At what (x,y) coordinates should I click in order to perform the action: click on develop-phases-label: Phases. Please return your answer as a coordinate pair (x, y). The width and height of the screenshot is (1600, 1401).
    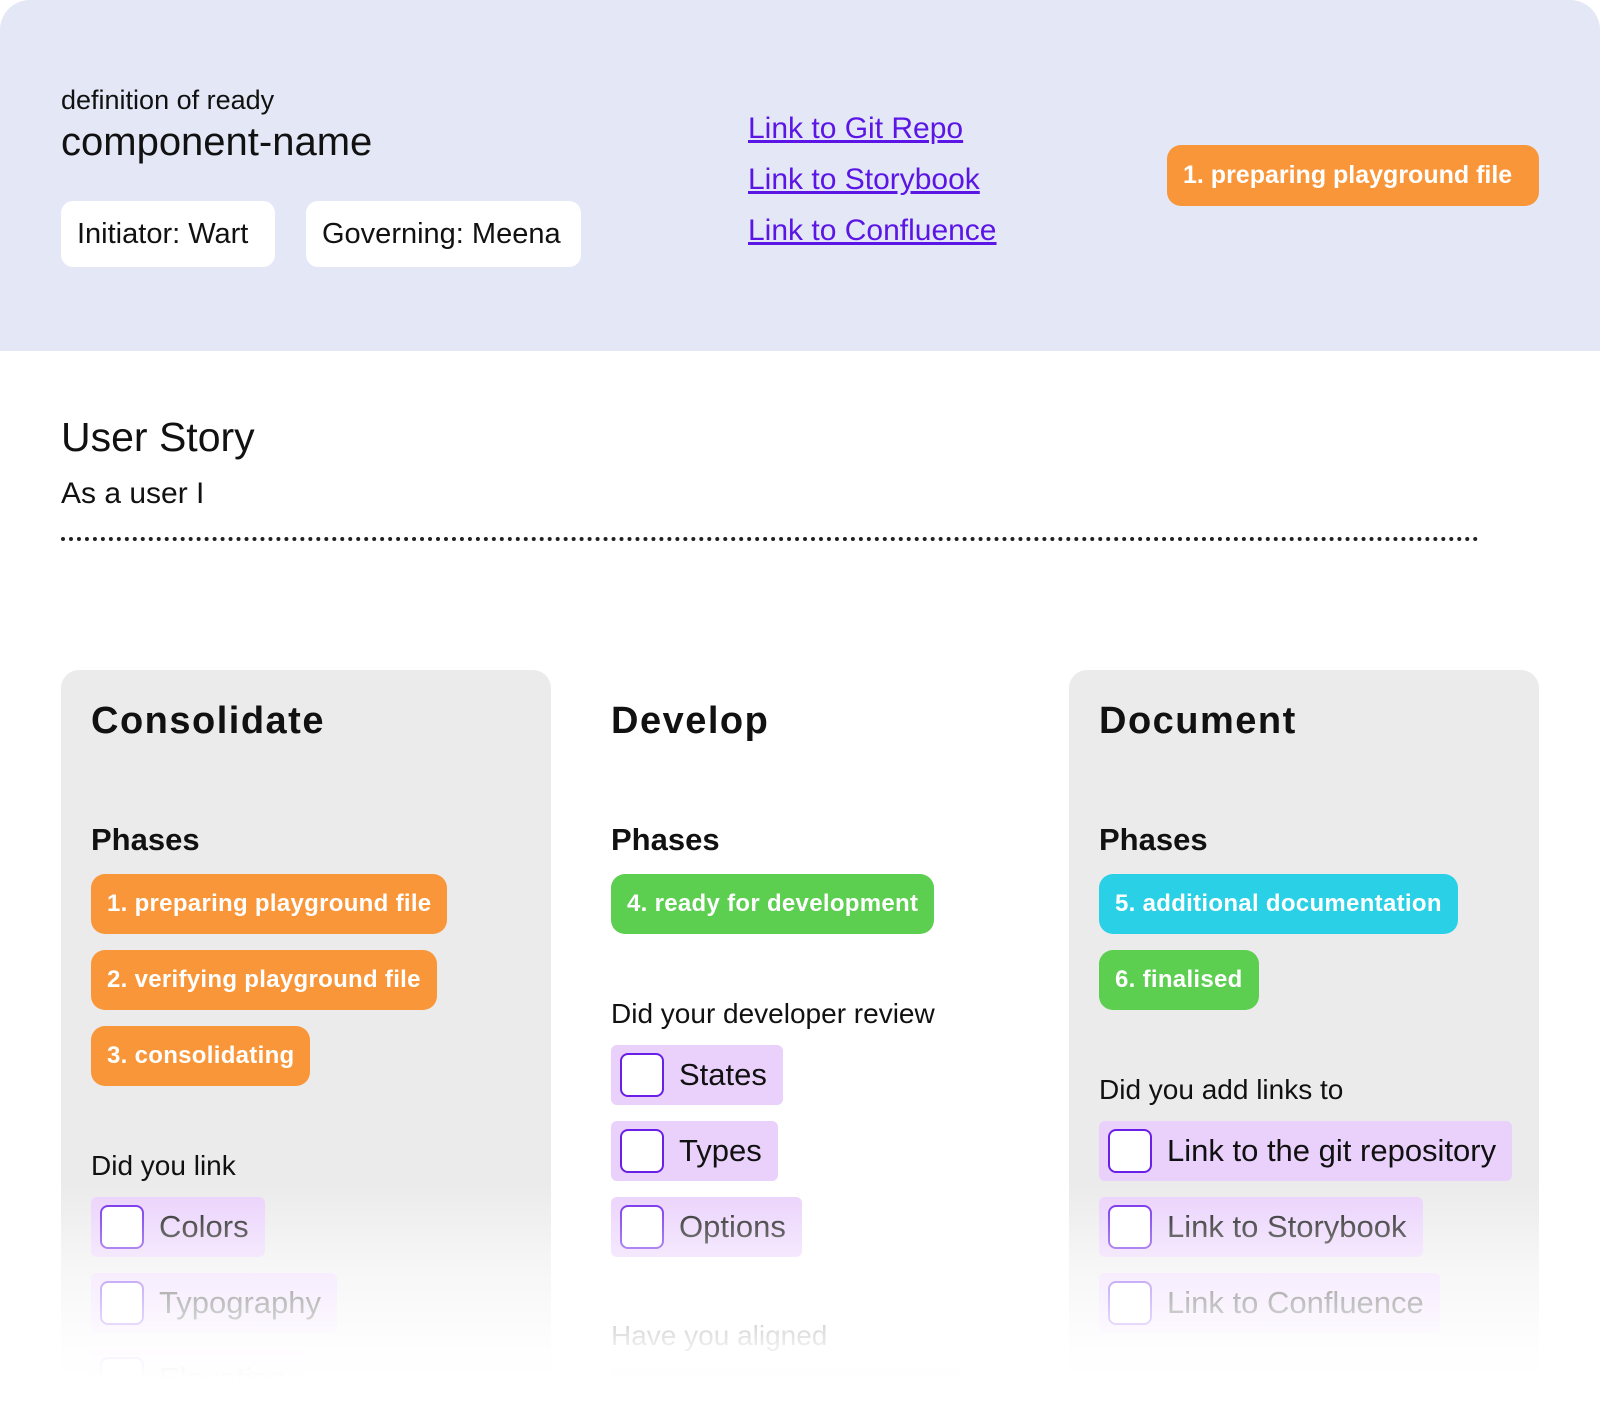
    Looking at the image, I should click on (665, 839).